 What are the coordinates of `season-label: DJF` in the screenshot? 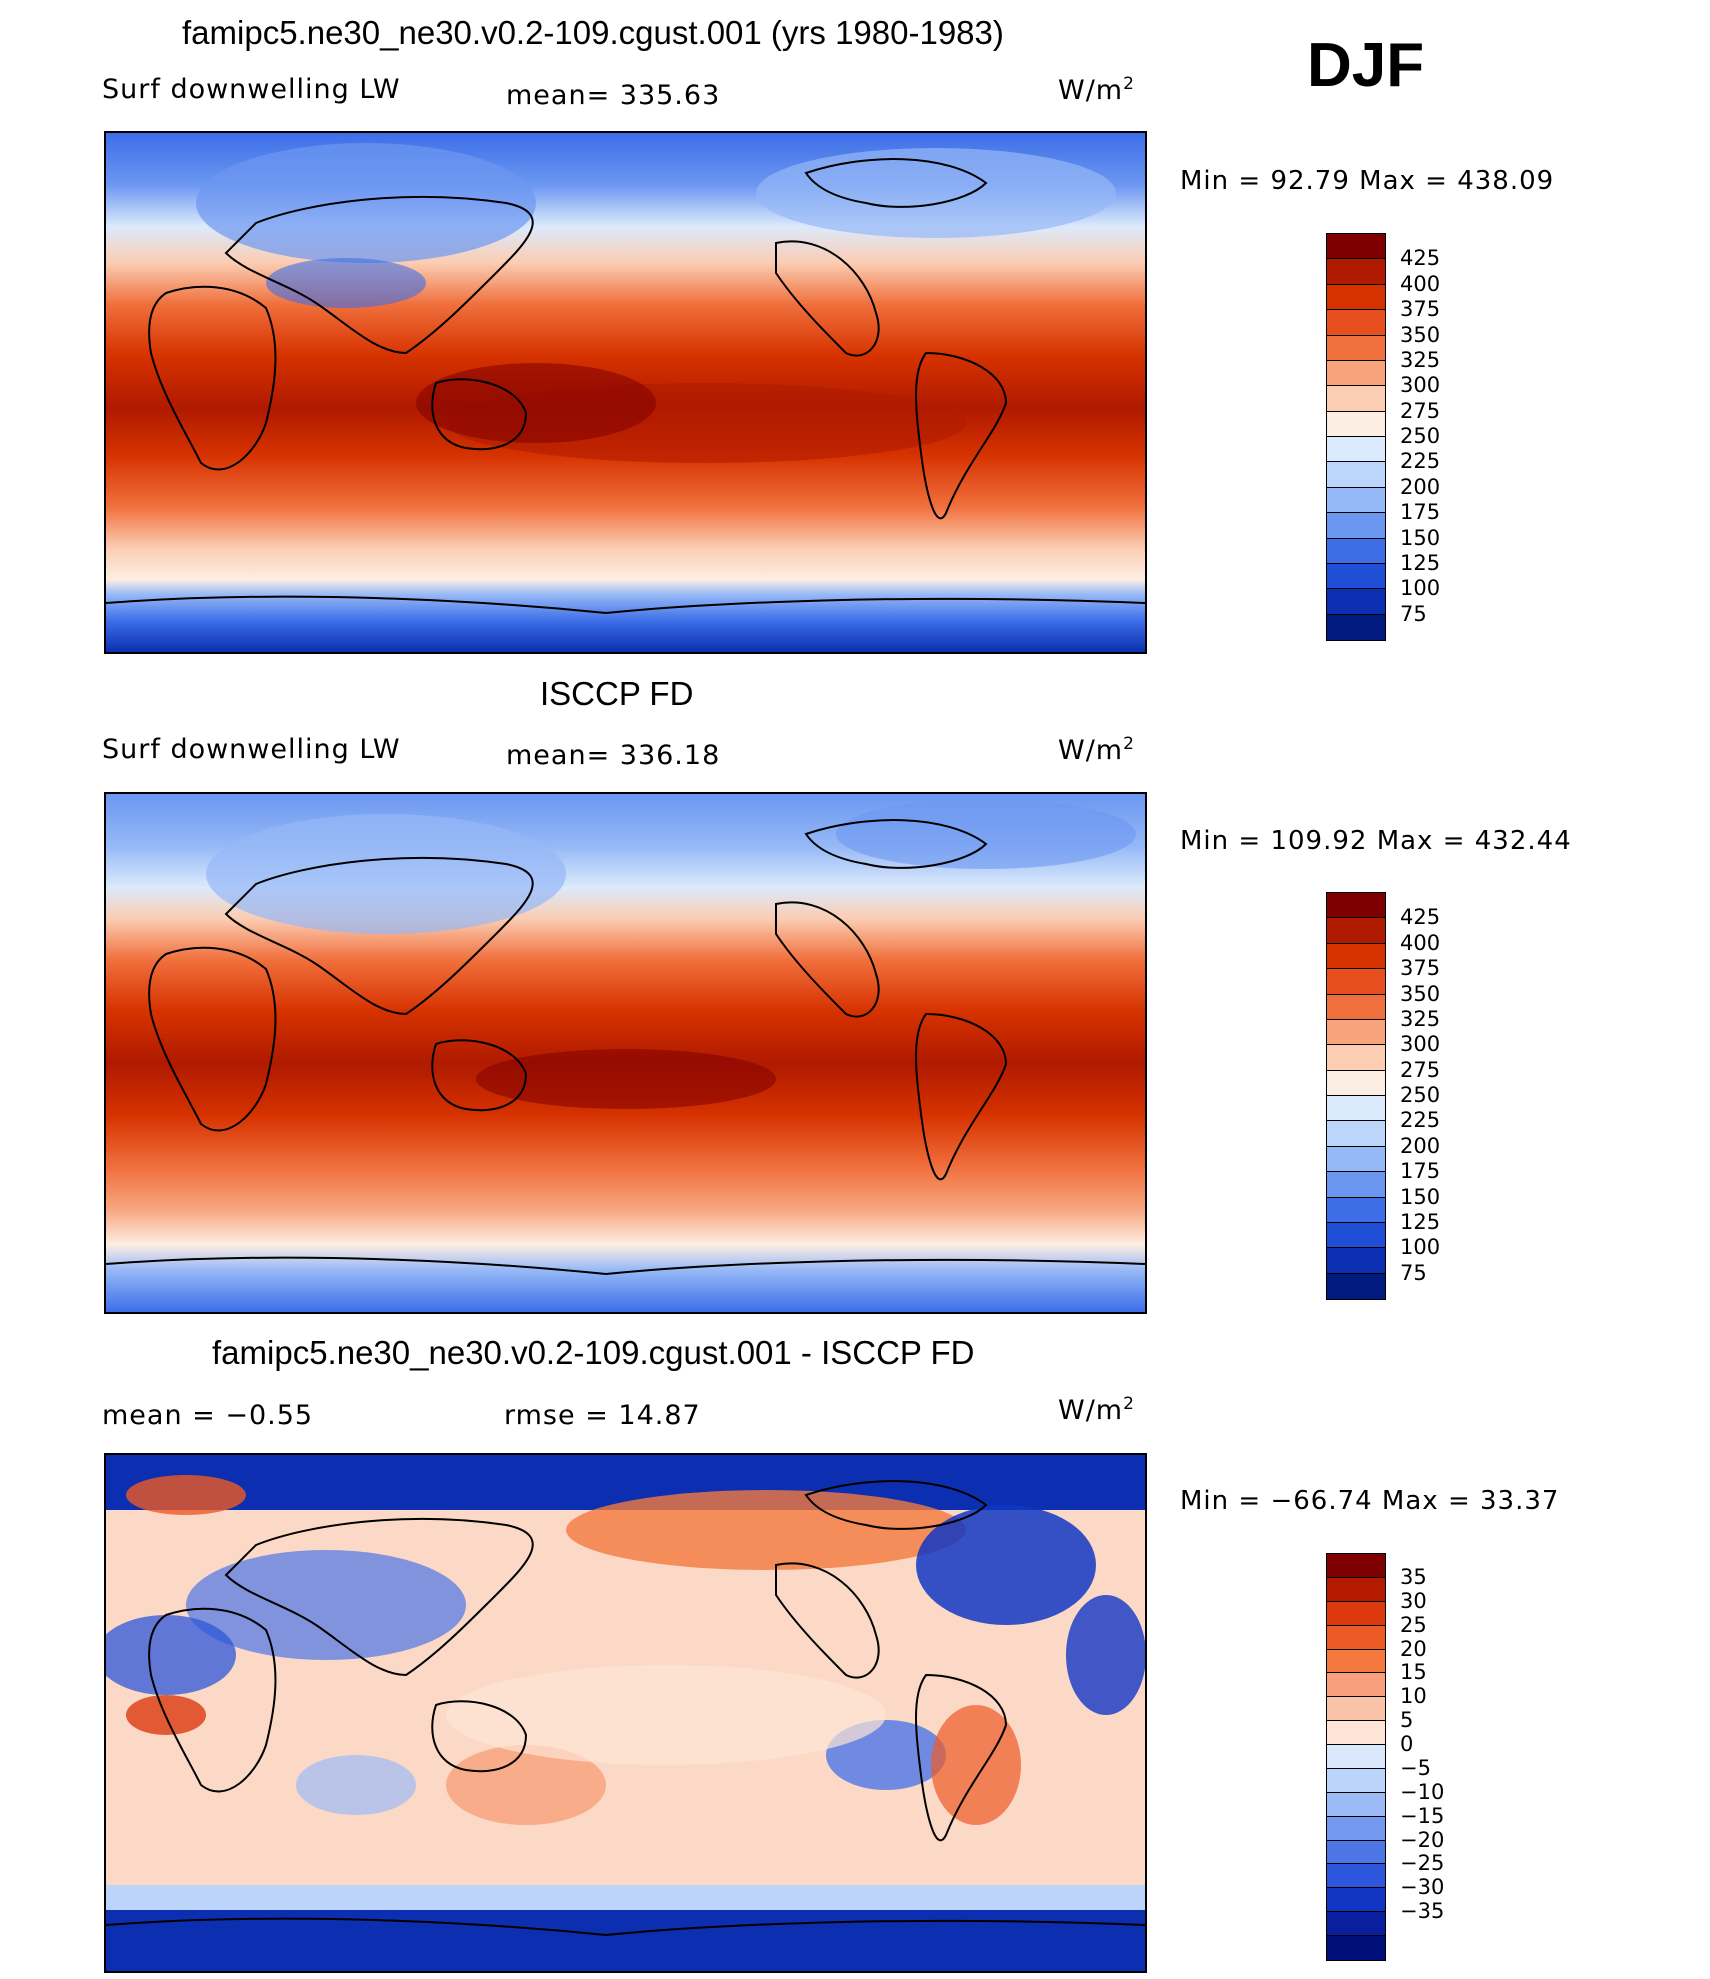 It's located at (1366, 65).